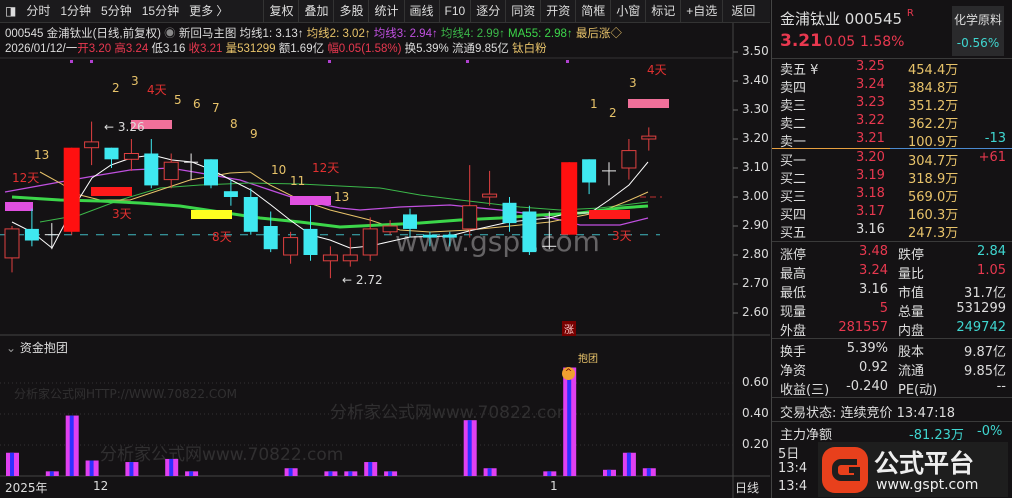 This screenshot has height=498, width=1012. I want to click on ask-row: 卖四 3.24 384.8万, so click(893, 86).